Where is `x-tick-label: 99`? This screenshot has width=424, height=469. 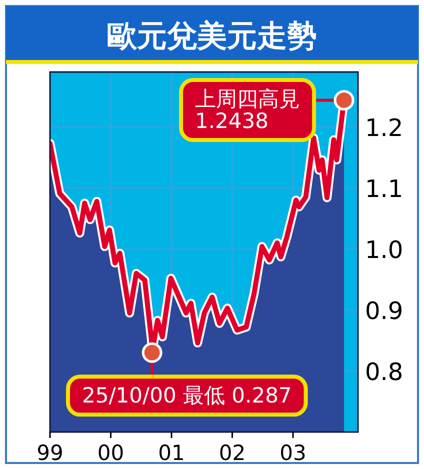
x-tick-label: 99 is located at coordinates (50, 453).